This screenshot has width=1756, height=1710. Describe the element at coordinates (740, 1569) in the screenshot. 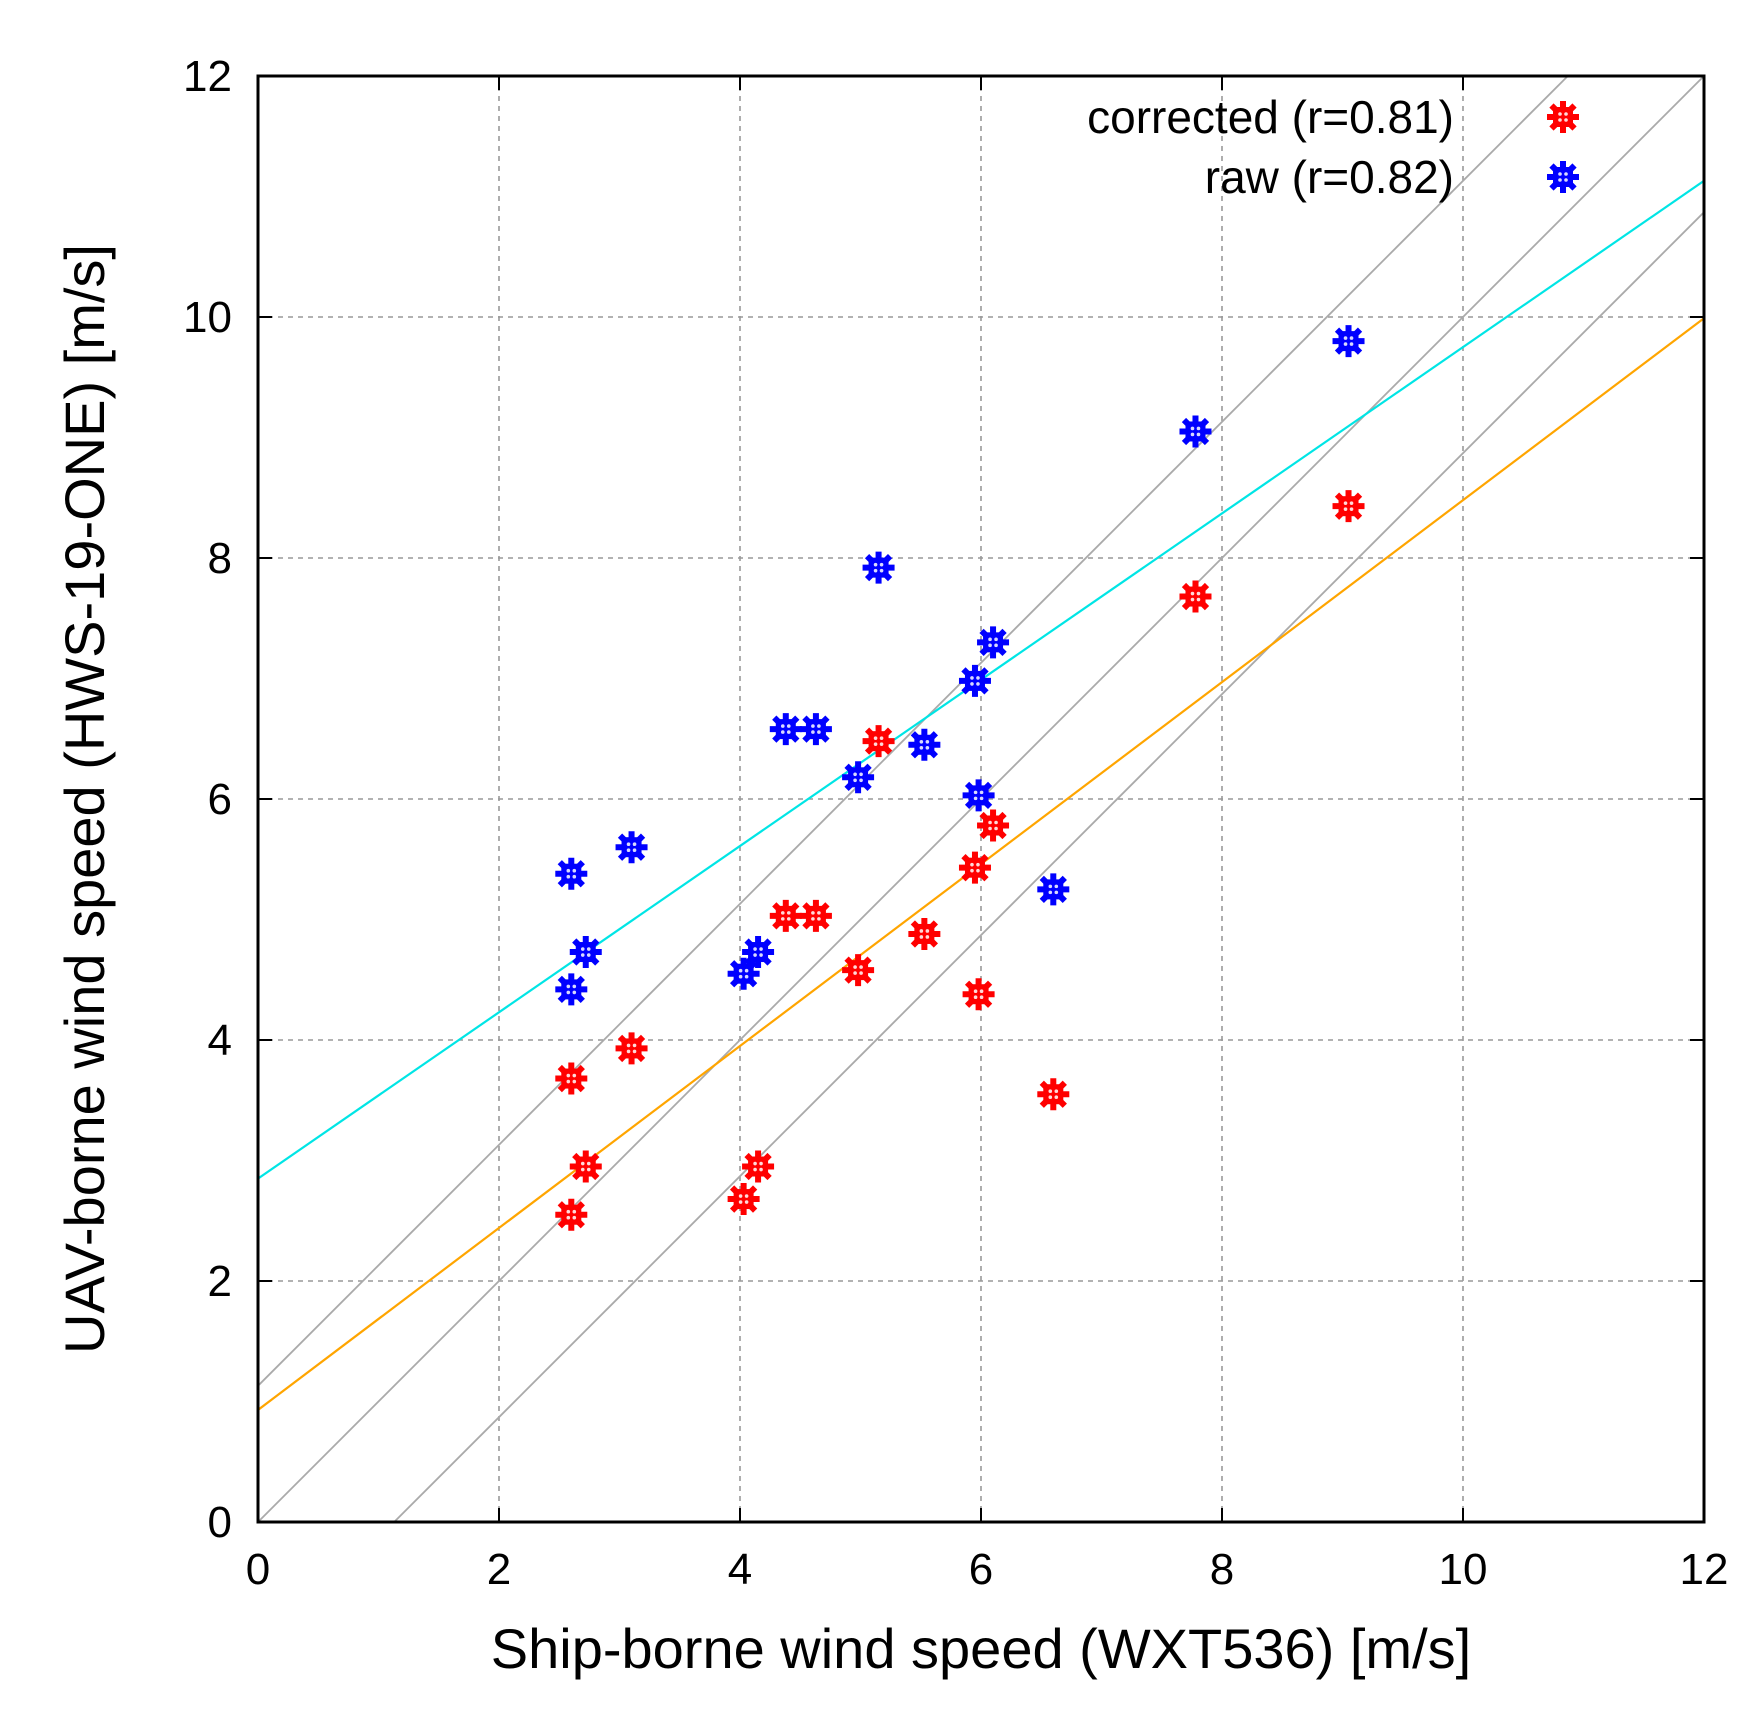

I see `x-tick-label: 4` at that location.